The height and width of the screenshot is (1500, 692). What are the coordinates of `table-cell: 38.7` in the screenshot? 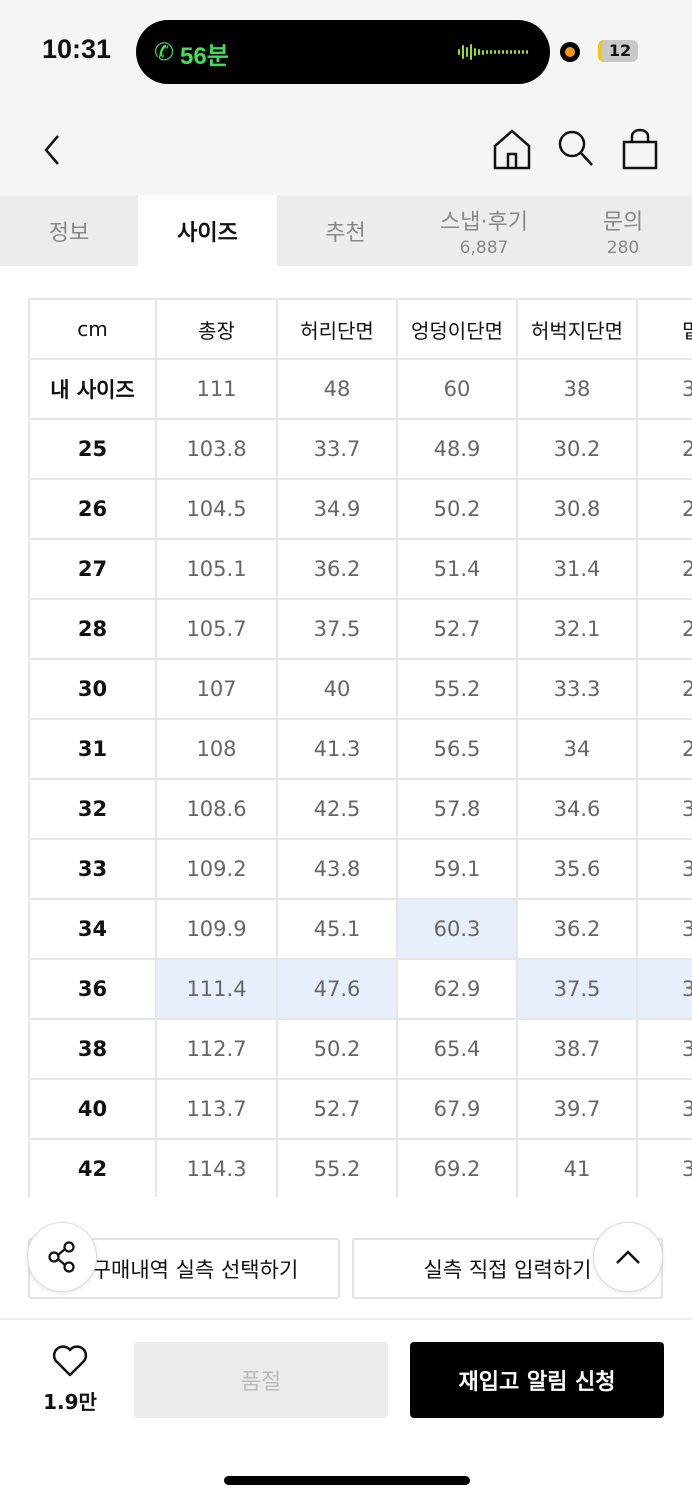 It's located at (577, 1049).